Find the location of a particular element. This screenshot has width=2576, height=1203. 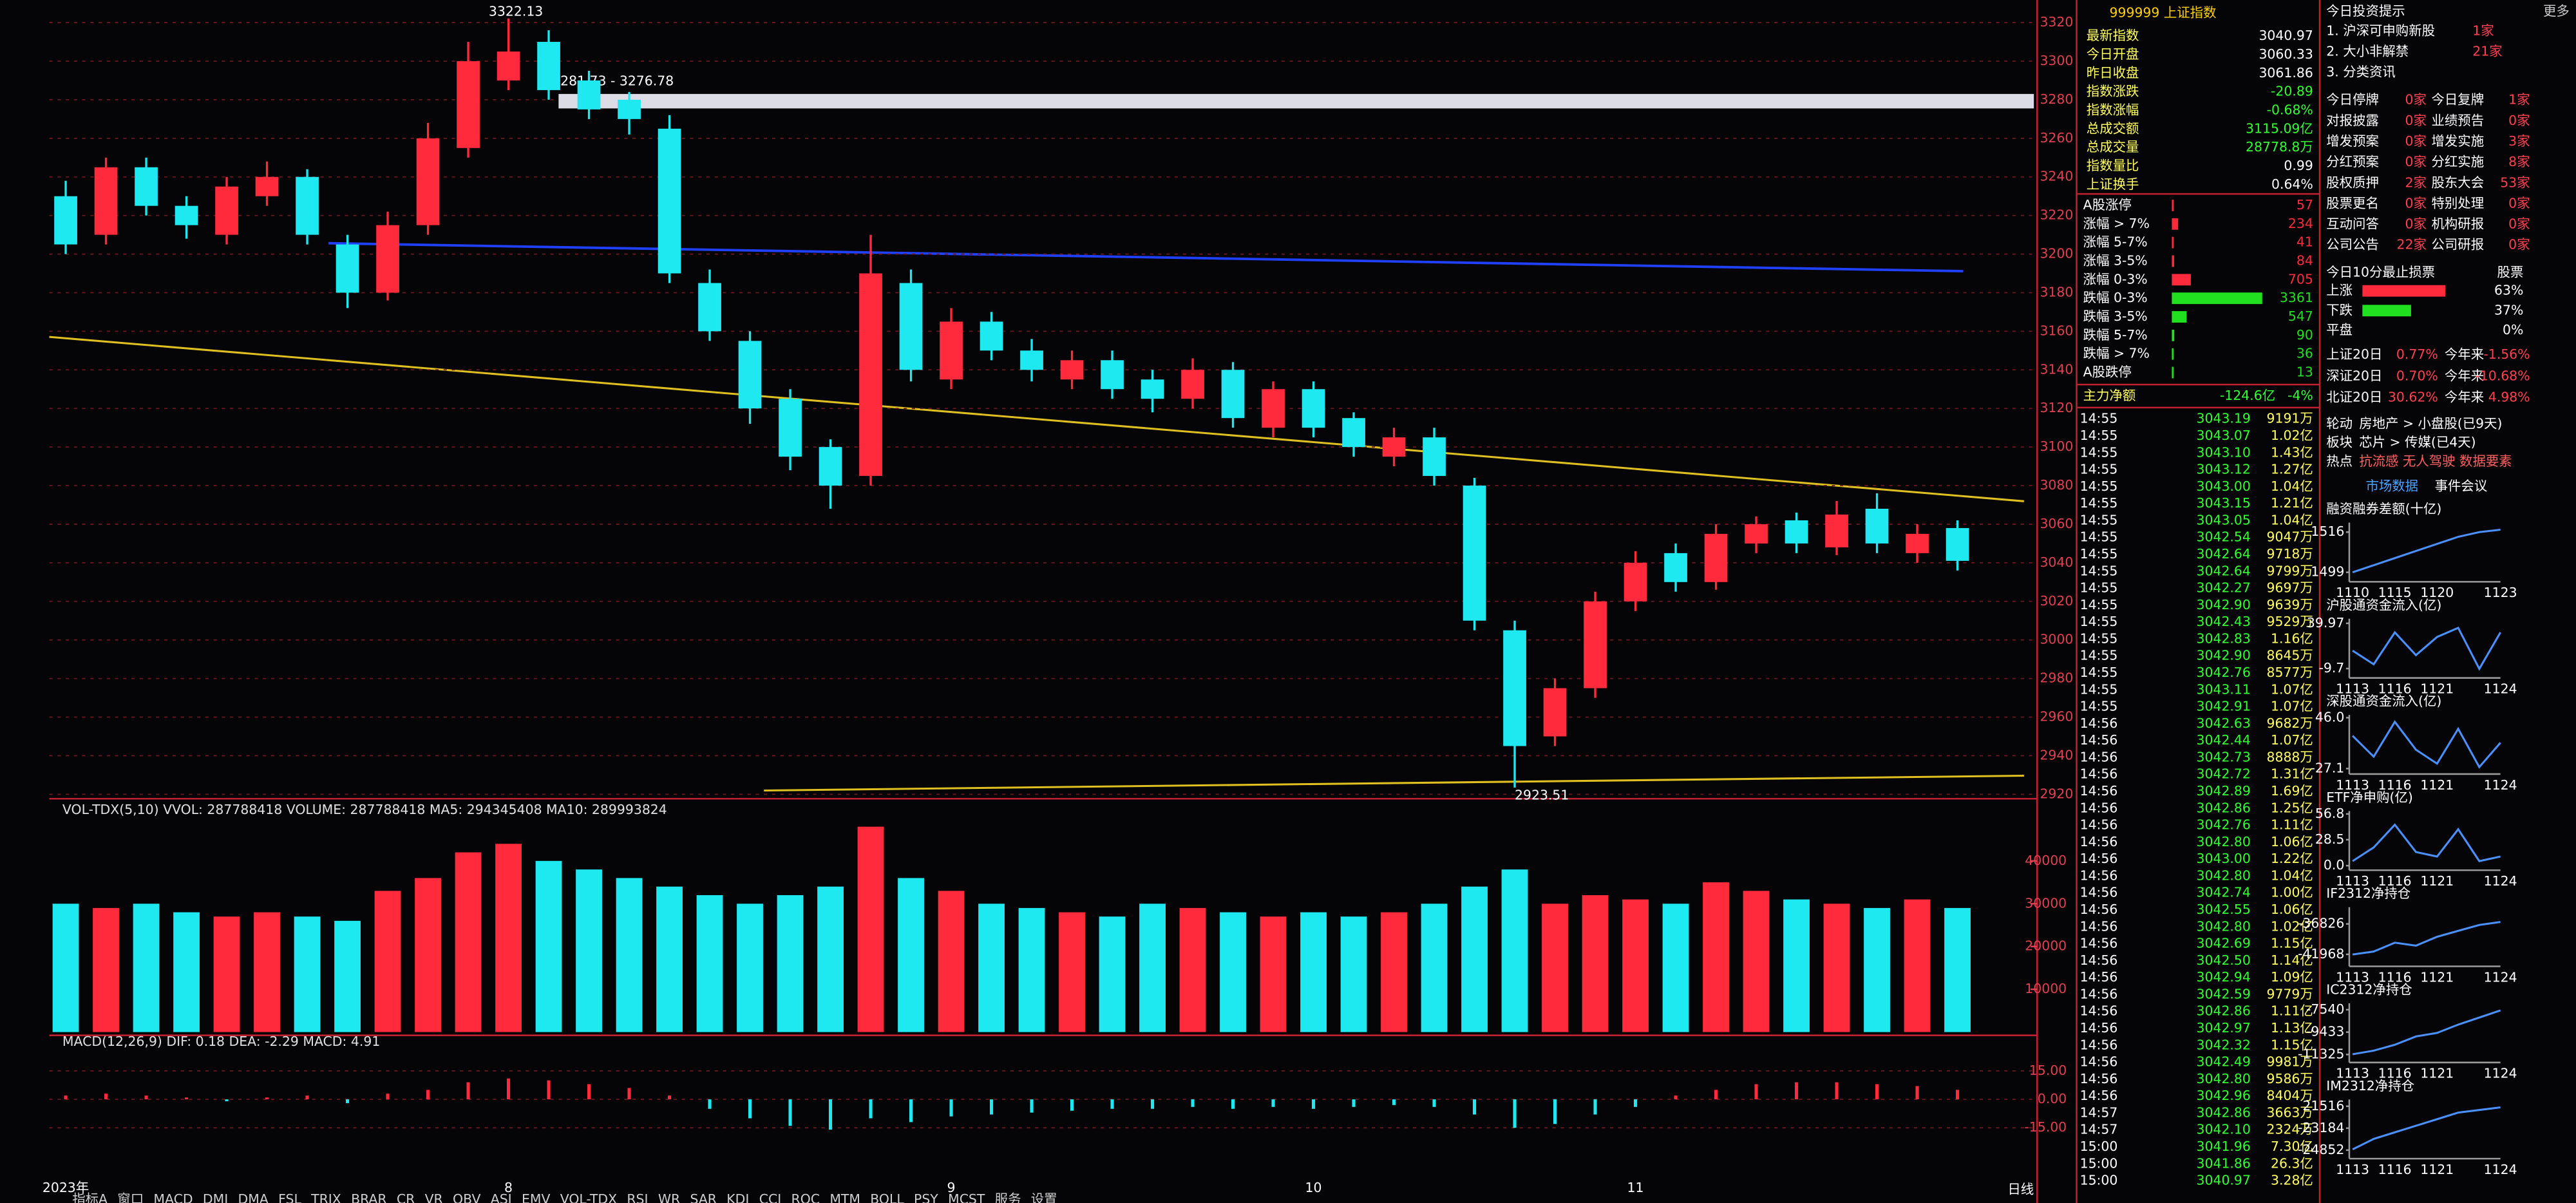

y-tick-label: -27.1 is located at coordinates (2328, 767).